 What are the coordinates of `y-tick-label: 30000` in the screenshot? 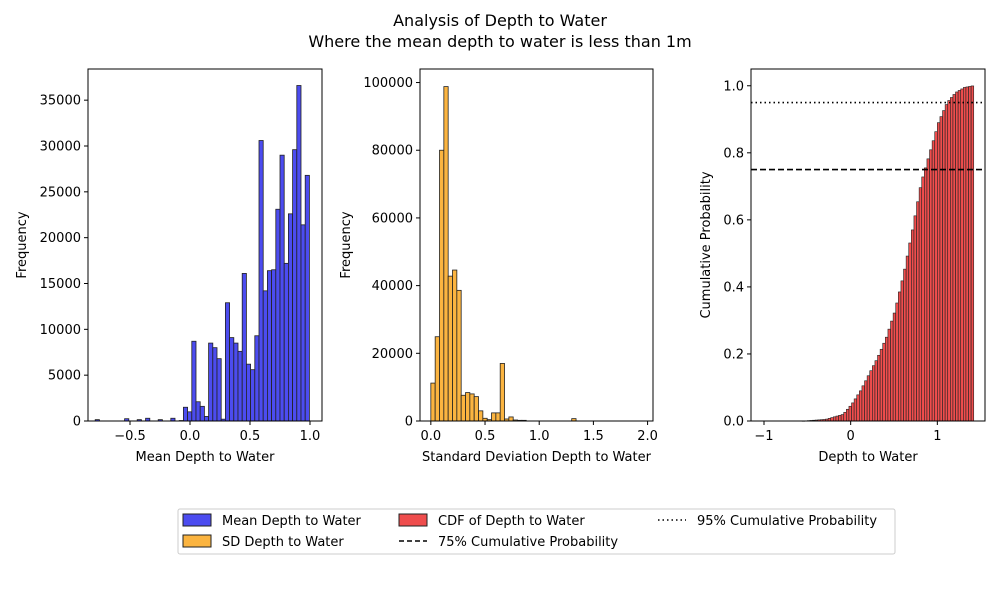 It's located at (60, 147).